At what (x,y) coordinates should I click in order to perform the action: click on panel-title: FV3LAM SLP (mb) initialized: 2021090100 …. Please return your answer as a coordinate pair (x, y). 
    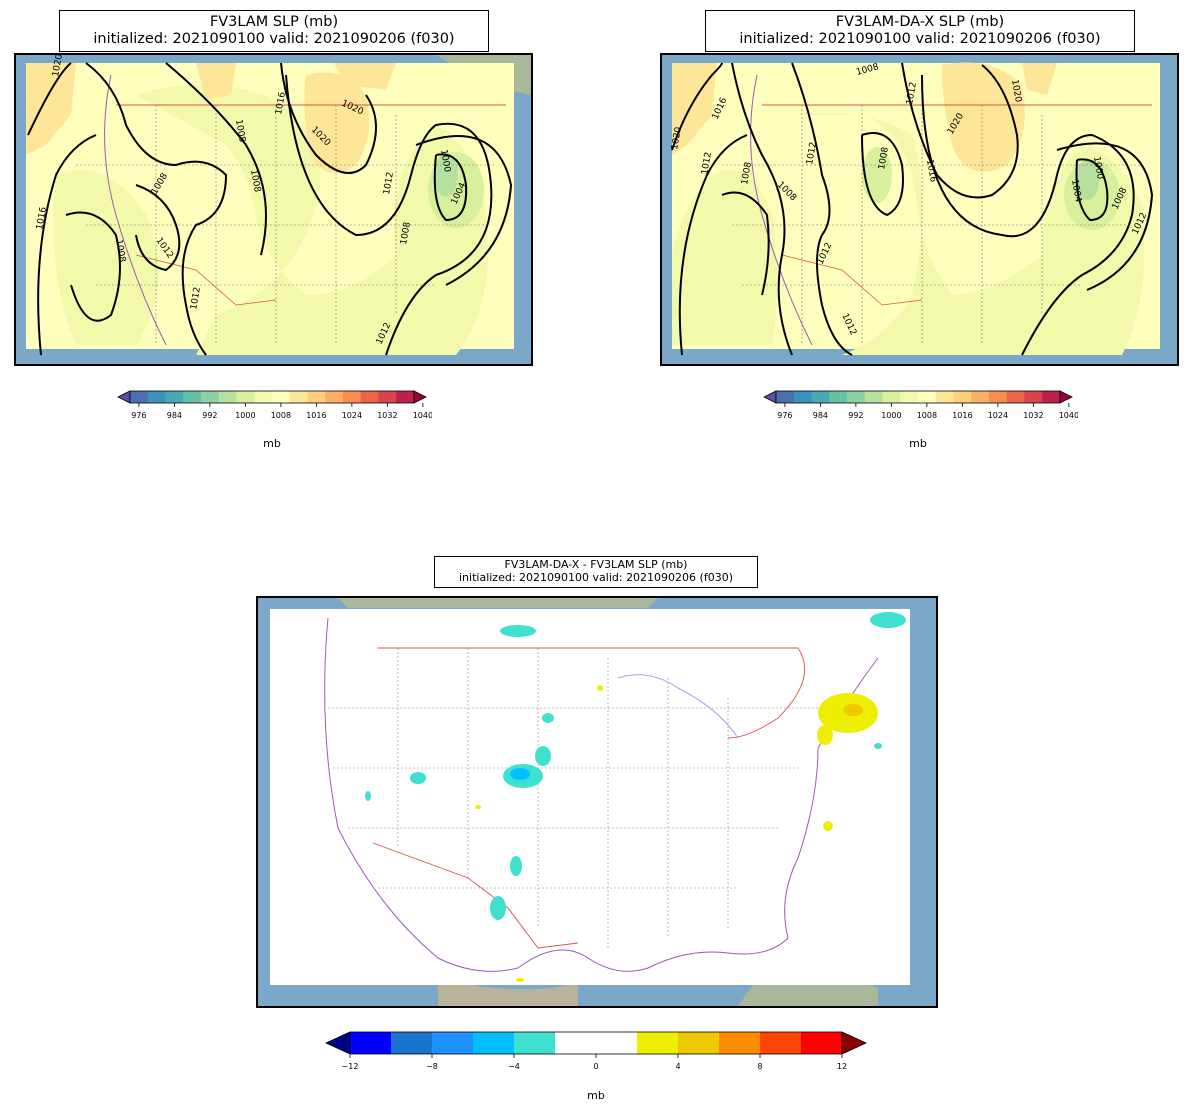
    Looking at the image, I should click on (274, 31).